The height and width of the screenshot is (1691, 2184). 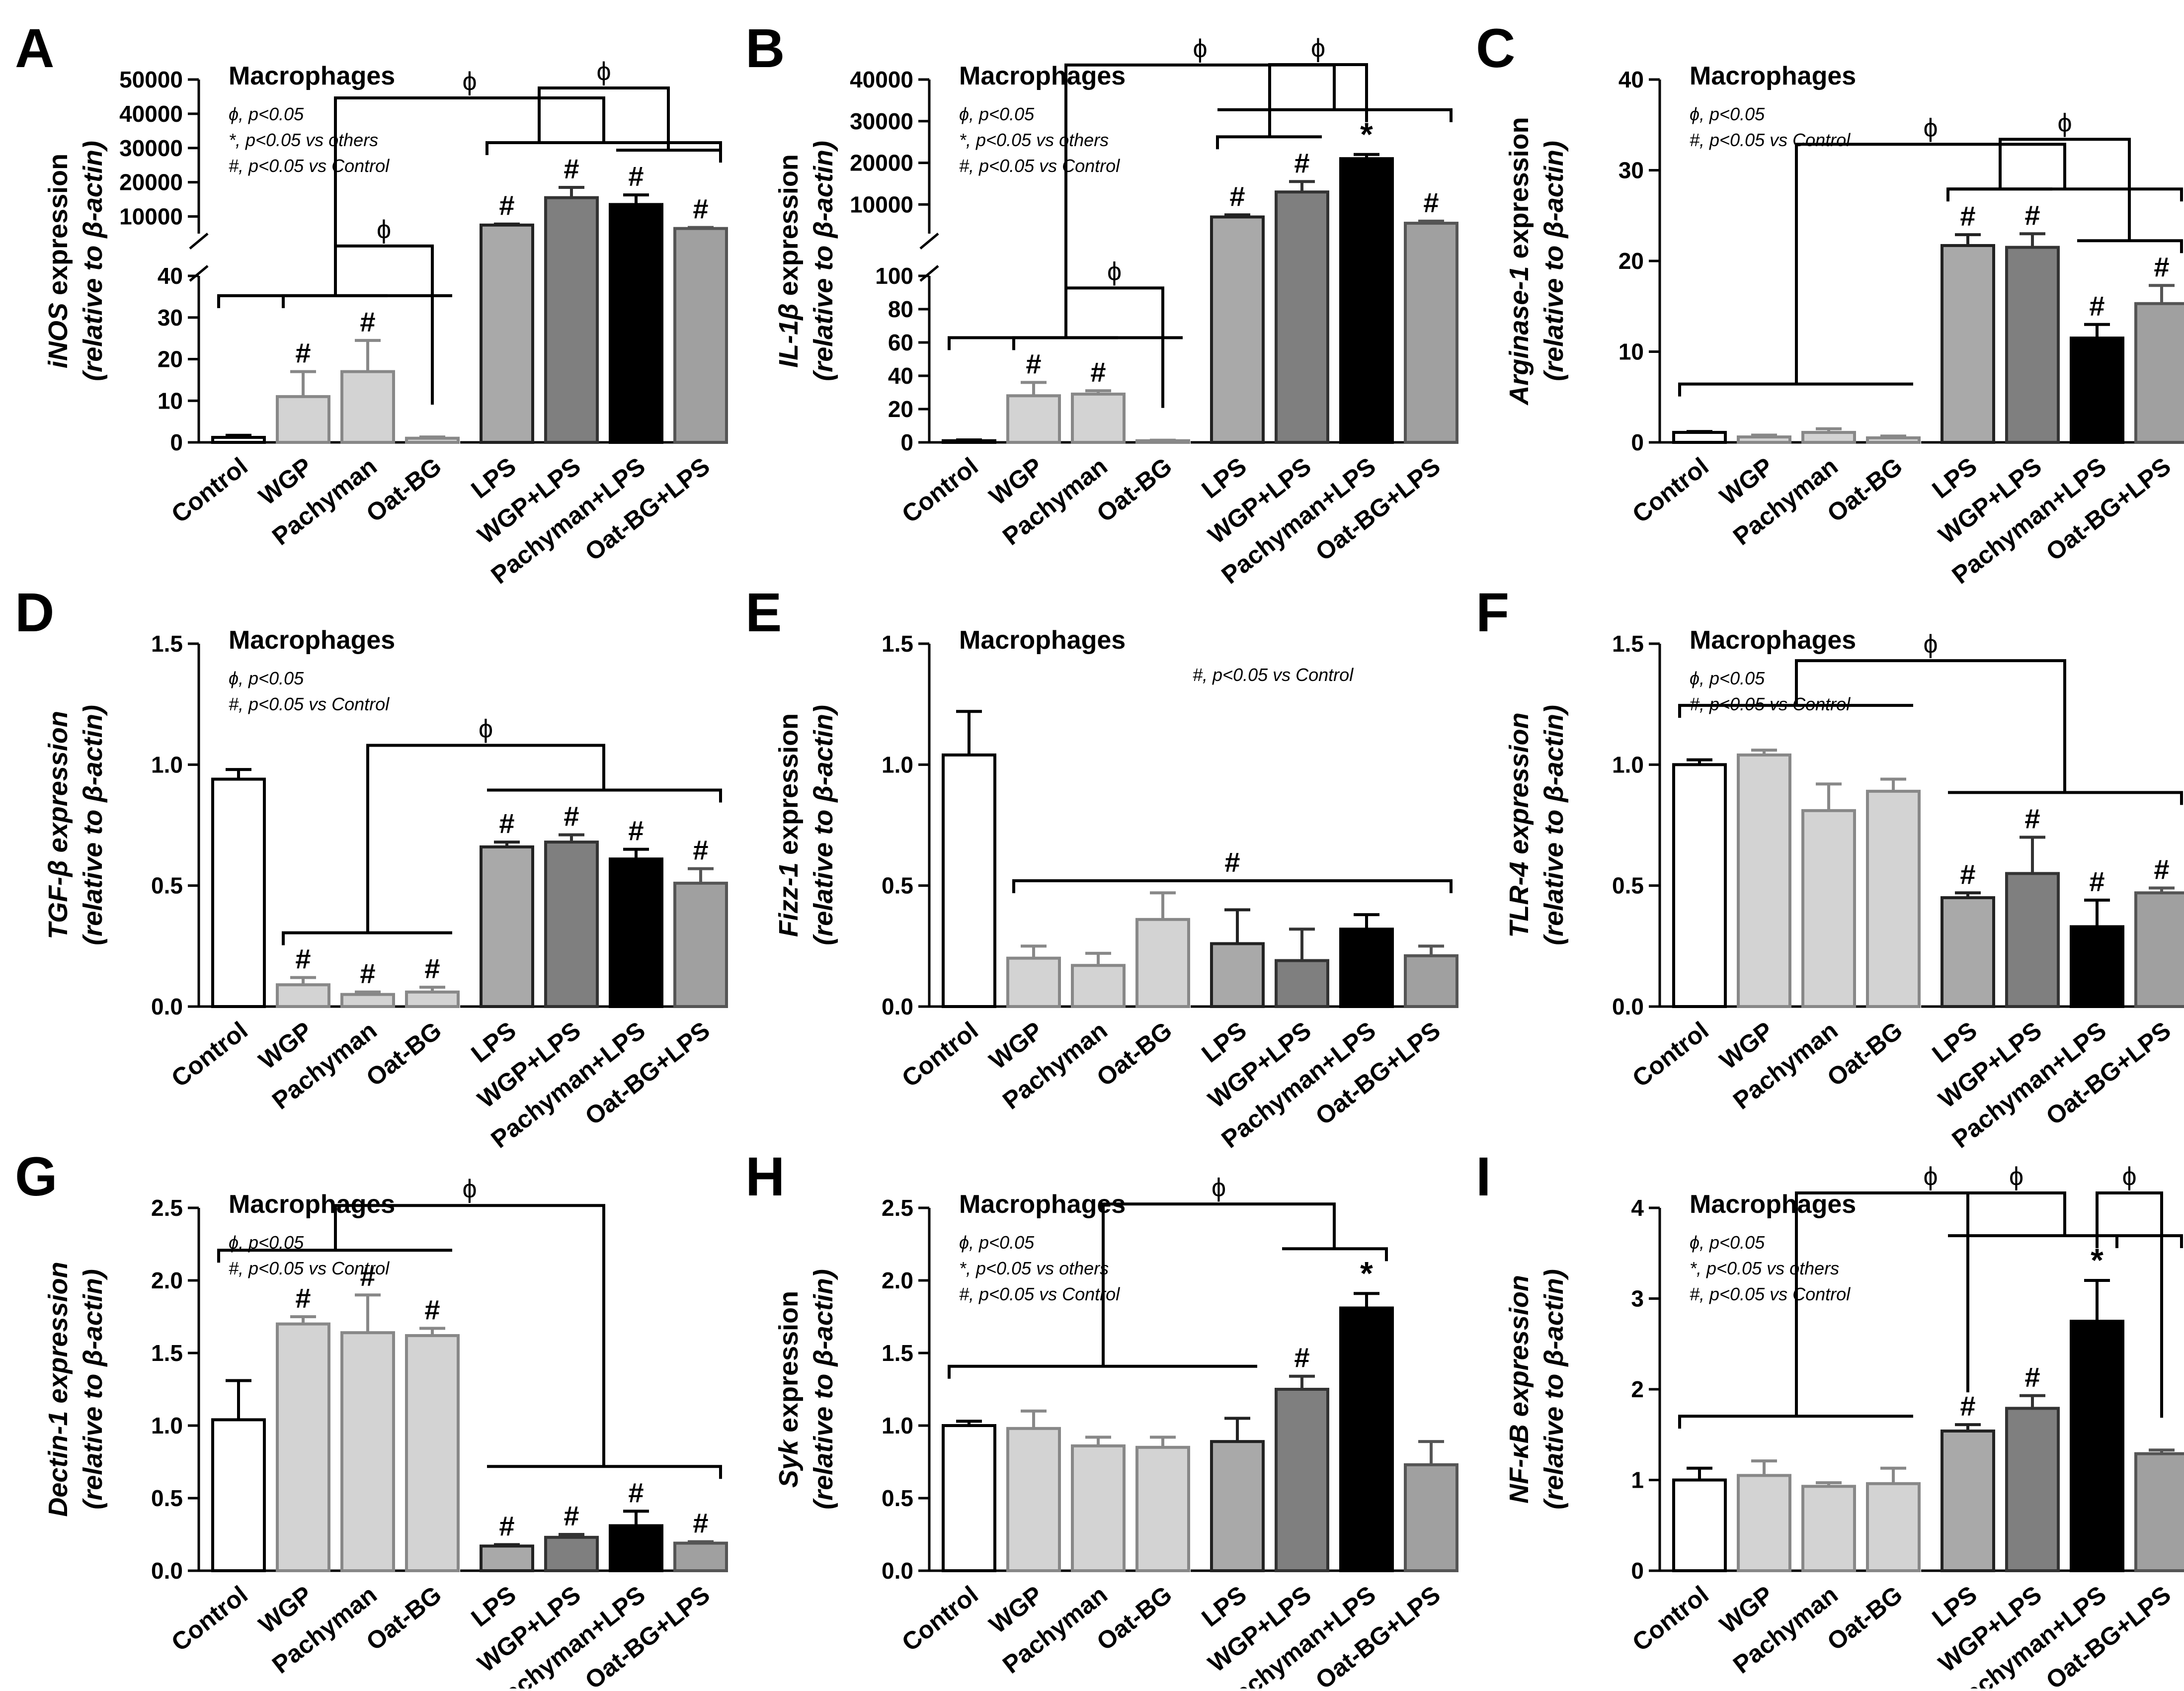 I want to click on y-tick-label: 10000, so click(x=881, y=204).